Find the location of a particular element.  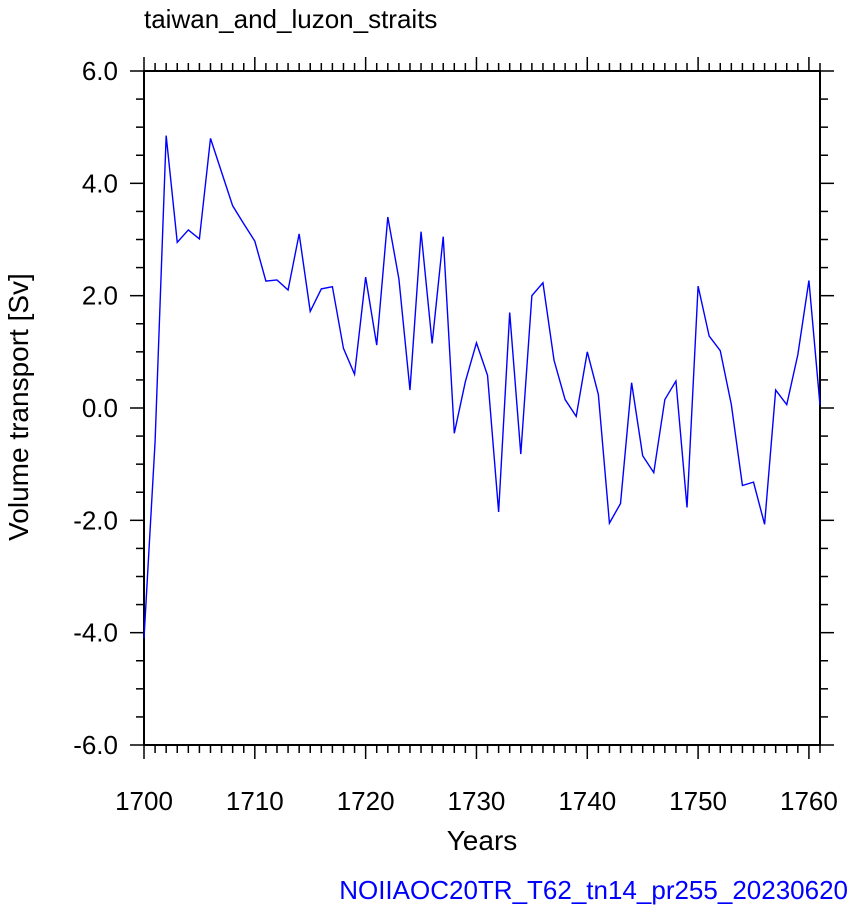

x-tick-label: 1720 is located at coordinates (366, 801).